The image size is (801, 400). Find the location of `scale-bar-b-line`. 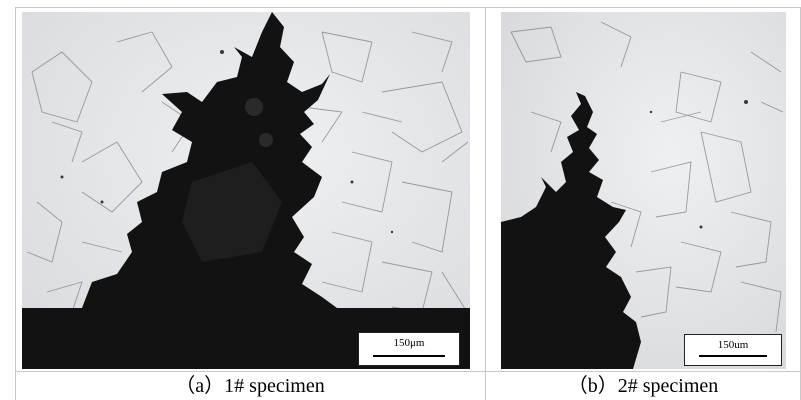

scale-bar-b-line is located at coordinates (733, 356).